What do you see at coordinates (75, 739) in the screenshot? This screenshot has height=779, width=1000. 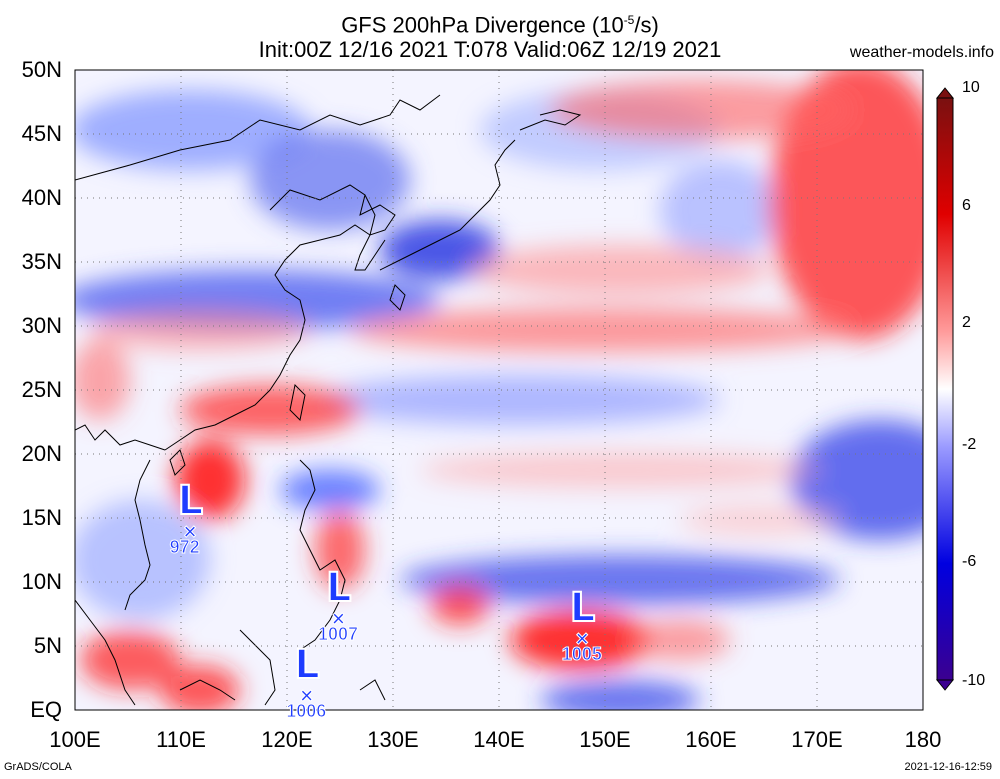 I see `lon-label: 100E` at bounding box center [75, 739].